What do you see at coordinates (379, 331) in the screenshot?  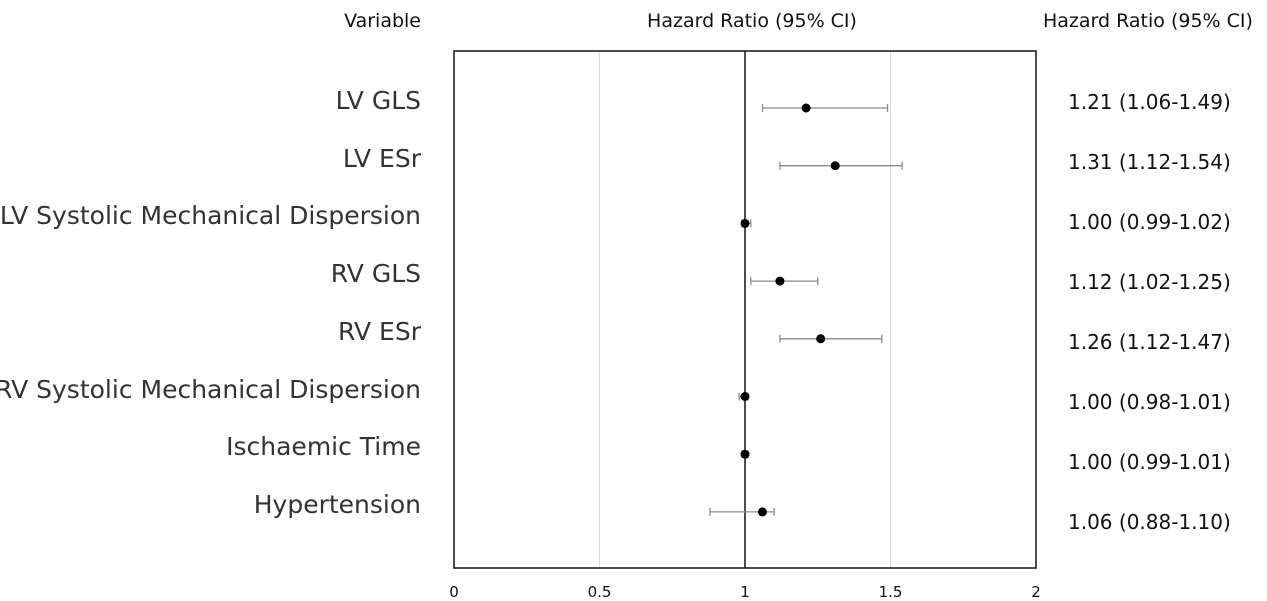 I see `variable-label-4: RV ESr` at bounding box center [379, 331].